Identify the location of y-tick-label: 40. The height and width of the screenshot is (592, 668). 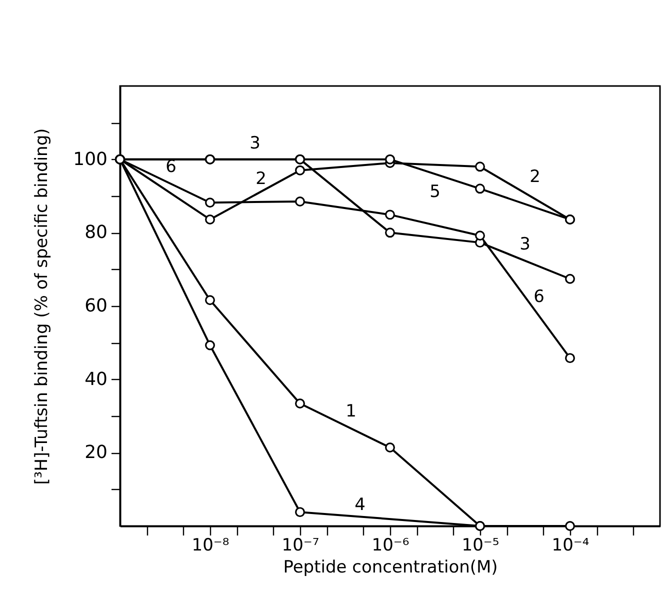
(96, 379).